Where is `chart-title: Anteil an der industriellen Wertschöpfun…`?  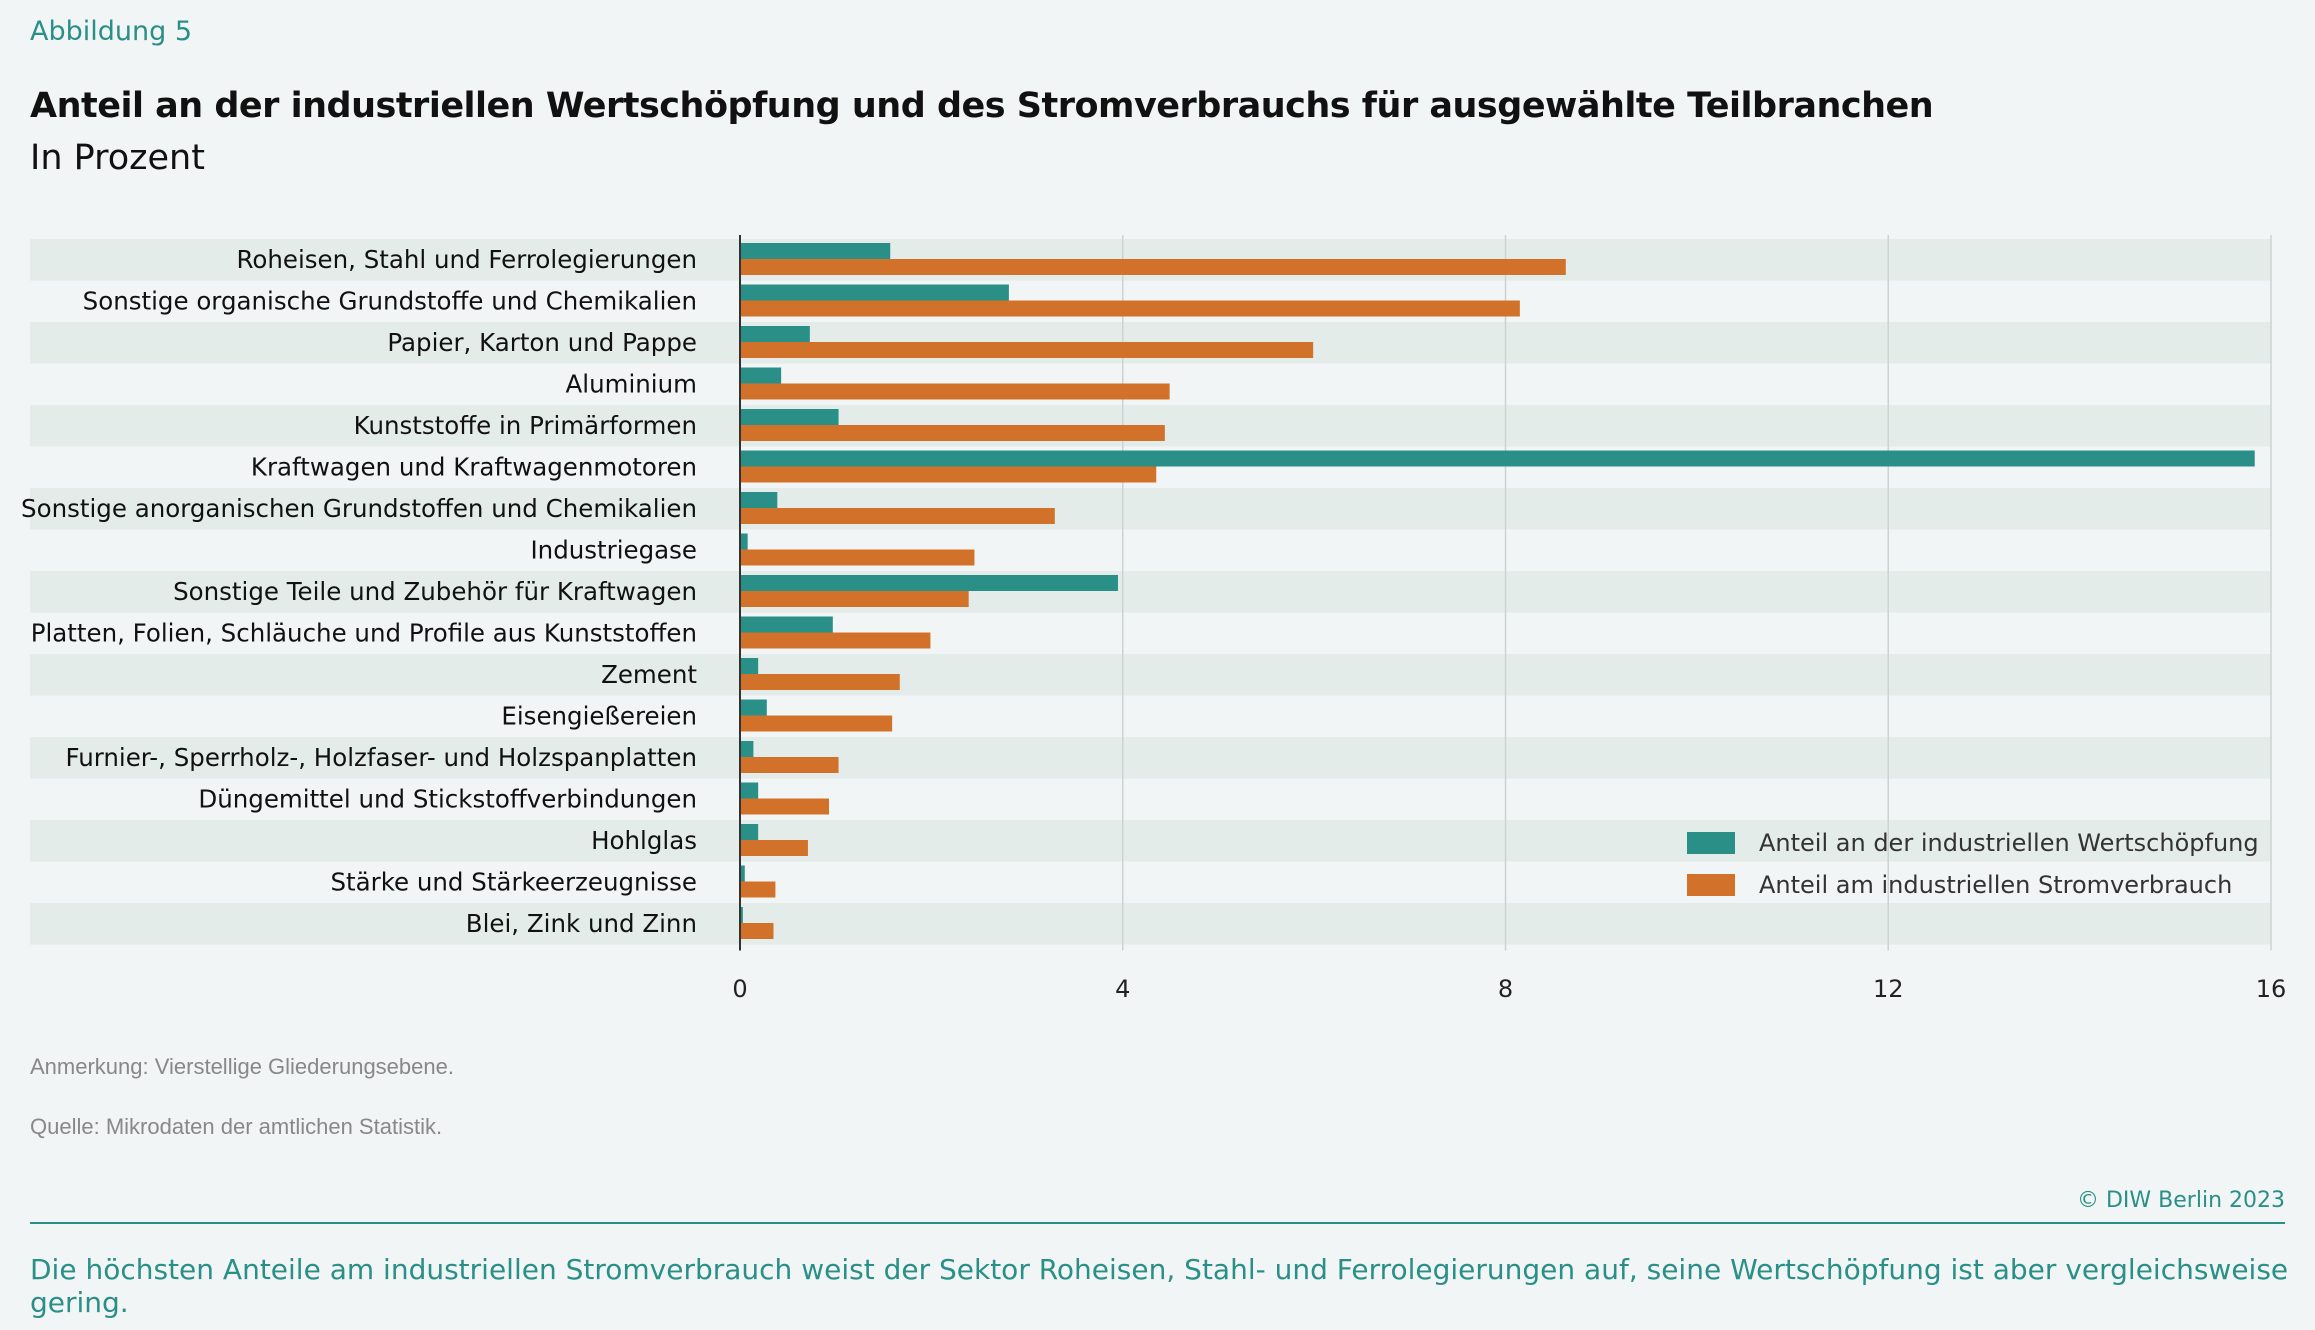 chart-title: Anteil an der industriellen Wertschöpfun… is located at coordinates (982, 106).